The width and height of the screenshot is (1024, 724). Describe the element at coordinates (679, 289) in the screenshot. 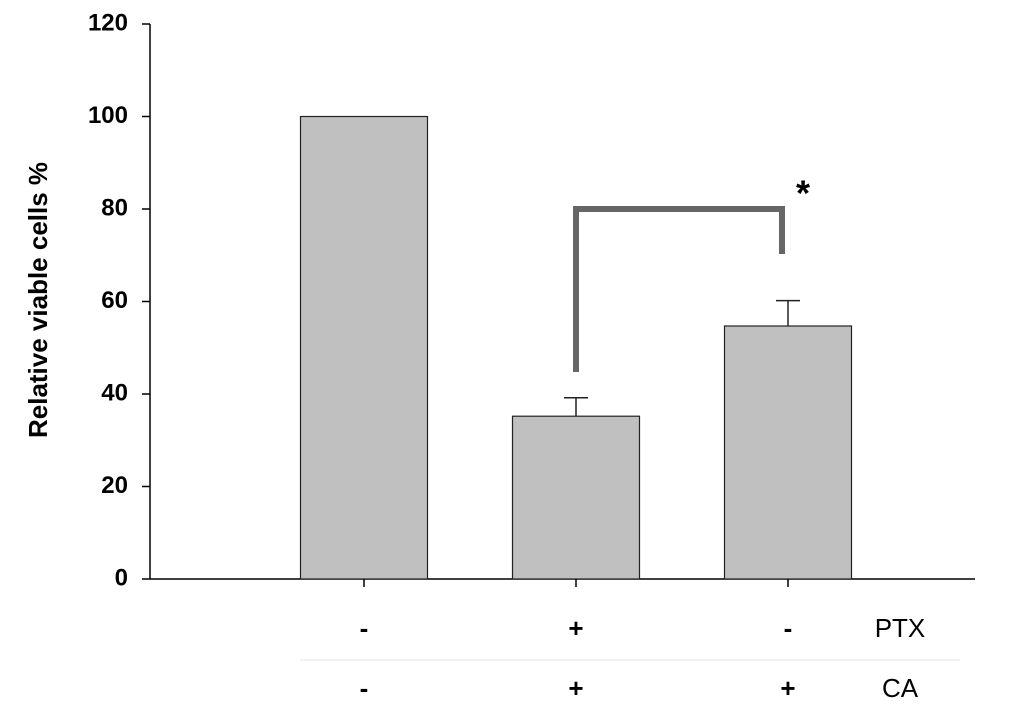

I see `significance-bracket` at that location.